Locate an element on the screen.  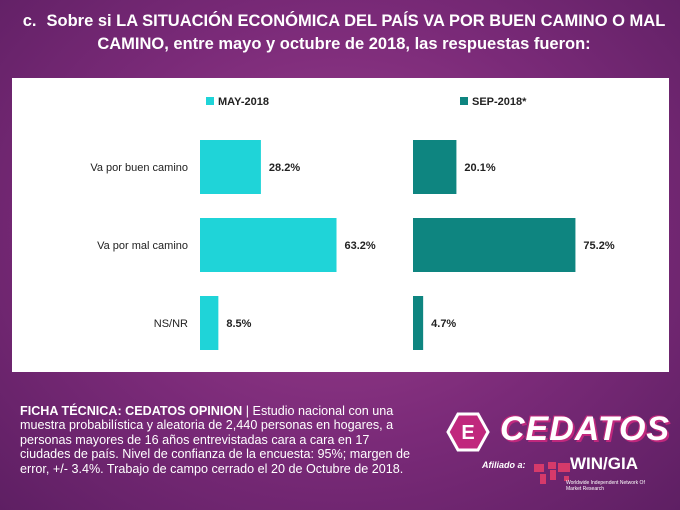
category-label: NS/NR is located at coordinates (171, 324).